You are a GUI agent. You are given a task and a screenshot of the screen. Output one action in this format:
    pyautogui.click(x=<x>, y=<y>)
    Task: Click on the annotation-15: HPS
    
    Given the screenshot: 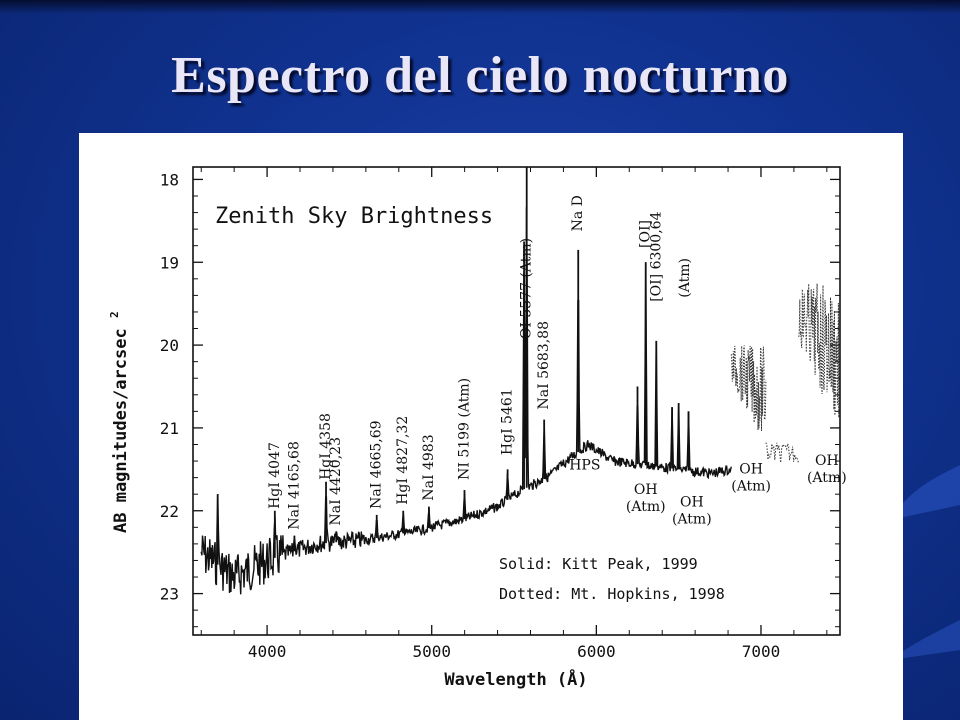 What is the action you would take?
    pyautogui.click(x=584, y=465)
    